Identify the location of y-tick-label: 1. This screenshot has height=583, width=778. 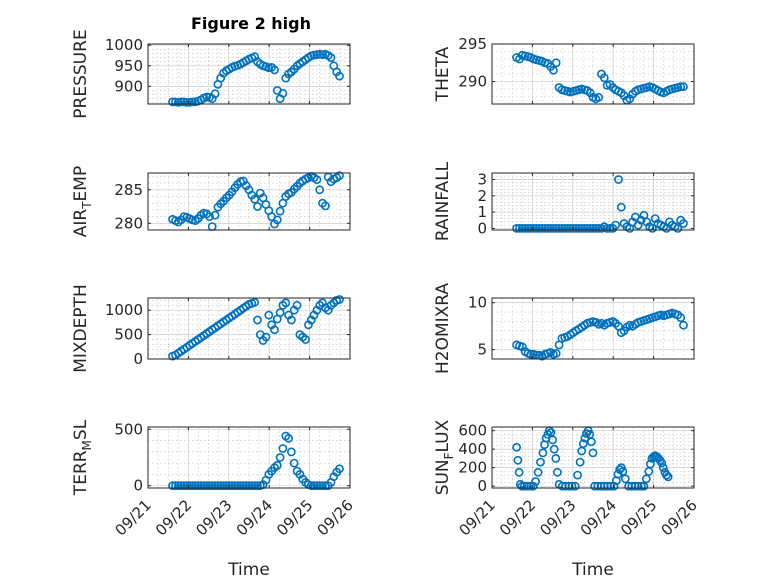
(482, 212).